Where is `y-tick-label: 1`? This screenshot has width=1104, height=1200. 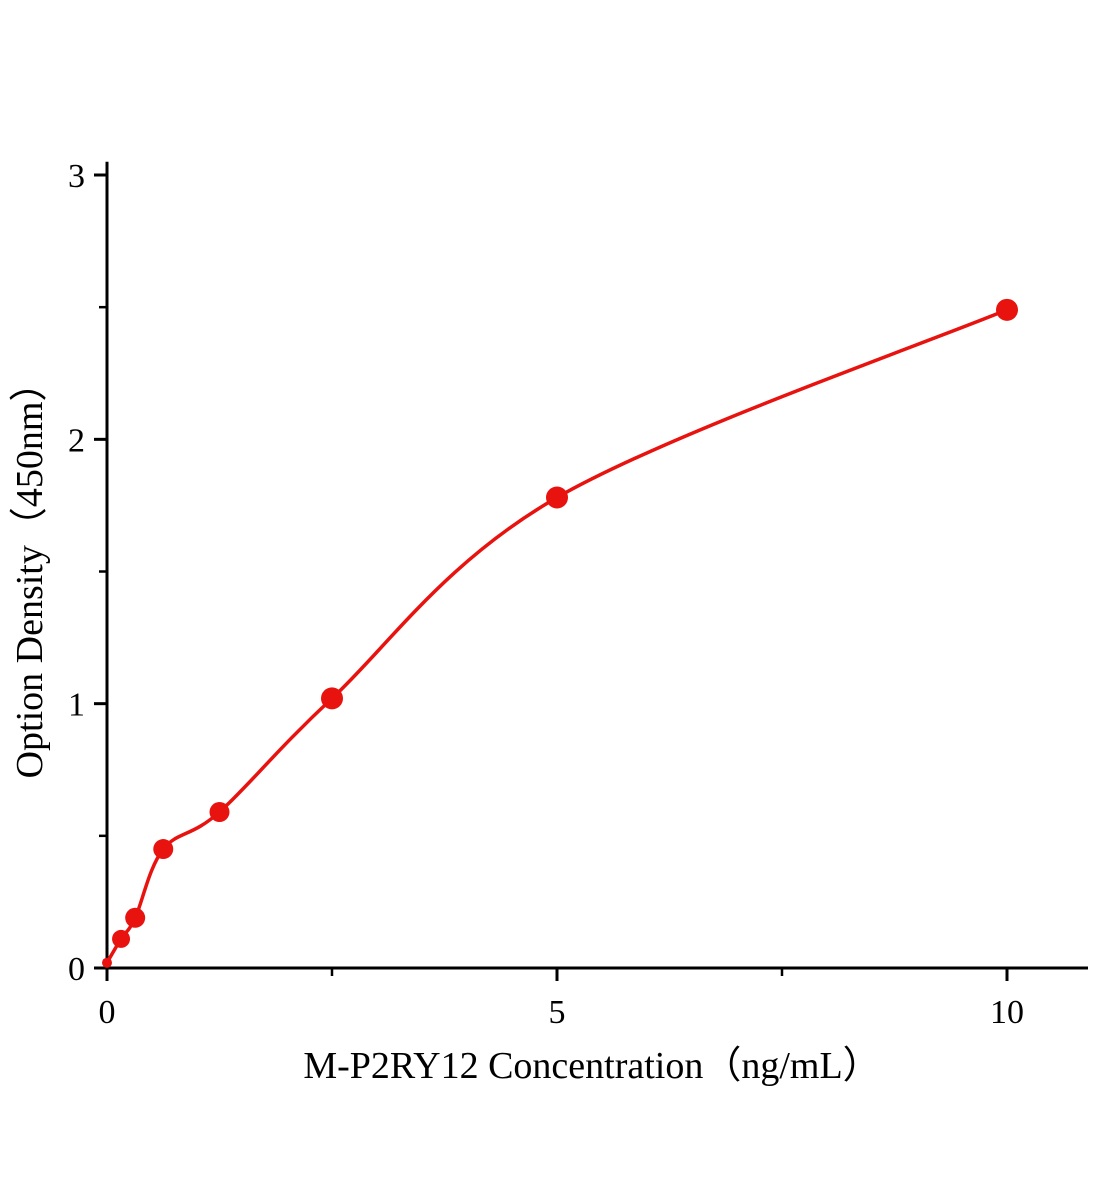
y-tick-label: 1 is located at coordinates (76, 705).